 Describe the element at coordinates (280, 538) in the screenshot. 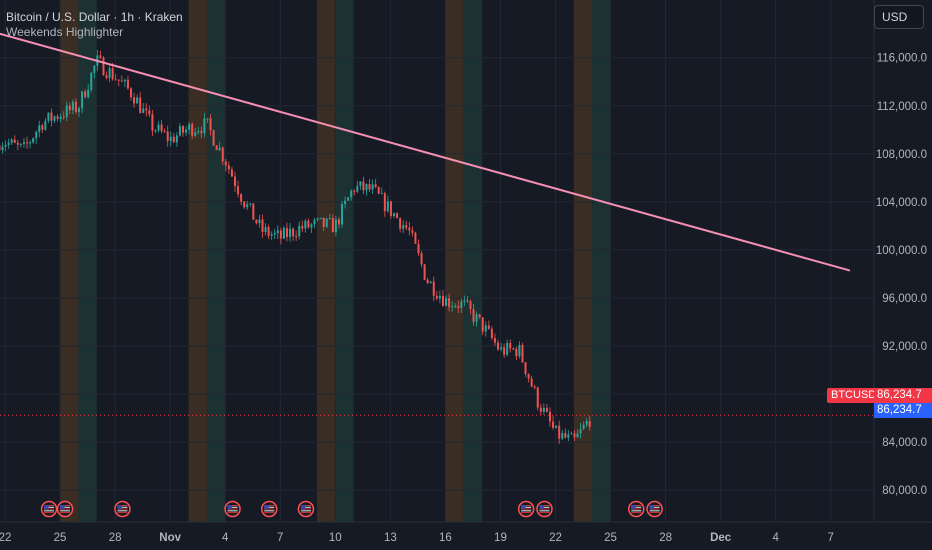

I see `x-tick-label: 7` at that location.